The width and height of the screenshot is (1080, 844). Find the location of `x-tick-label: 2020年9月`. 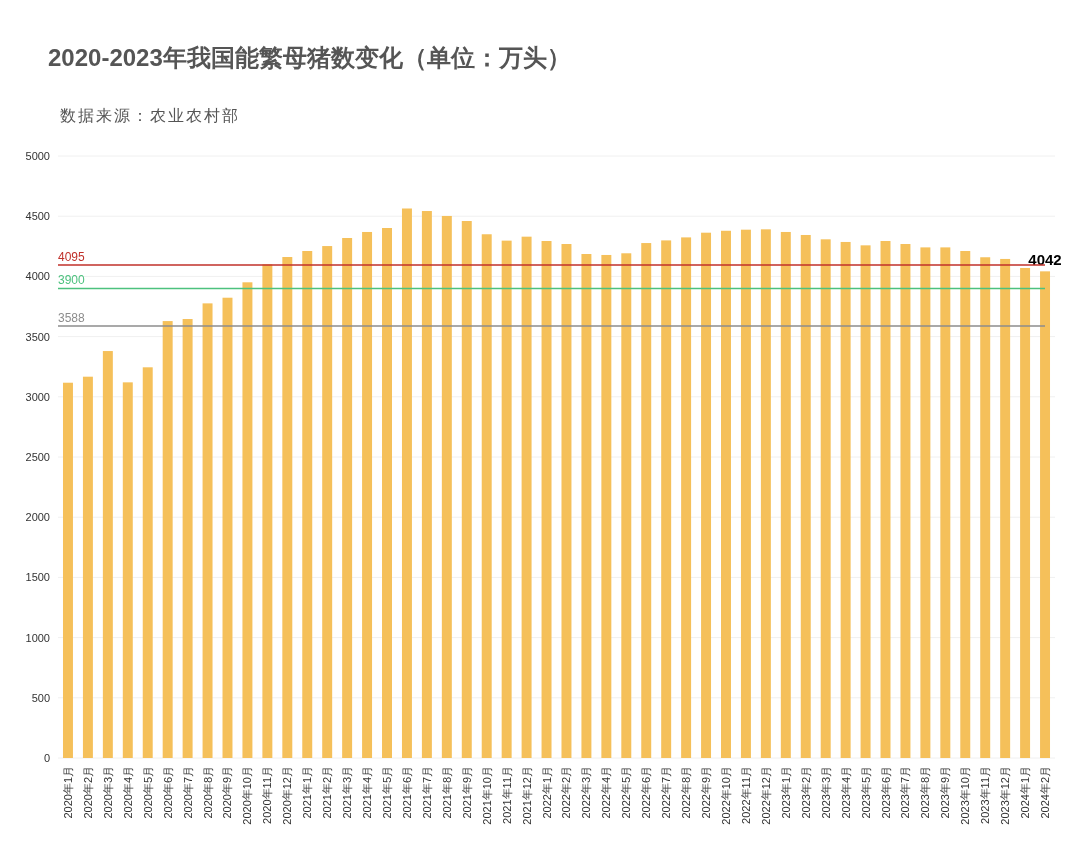

x-tick-label: 2020年9月 is located at coordinates (227, 792).